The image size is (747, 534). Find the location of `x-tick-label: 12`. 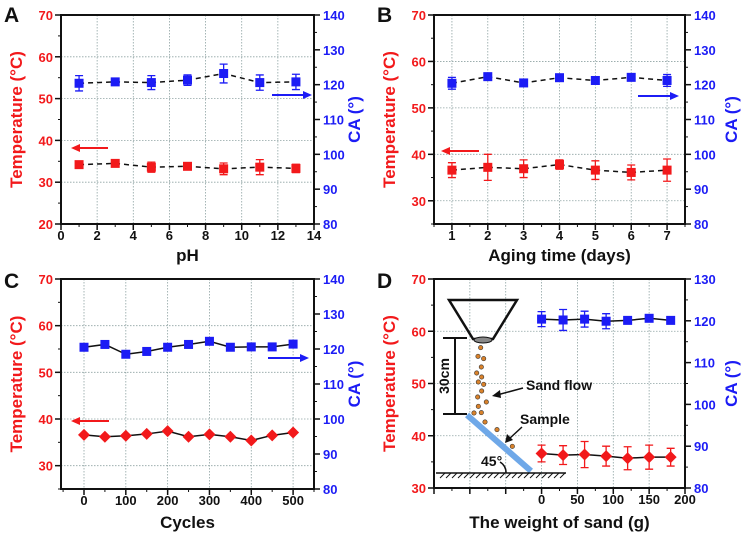

x-tick-label: 12 is located at coordinates (278, 235).